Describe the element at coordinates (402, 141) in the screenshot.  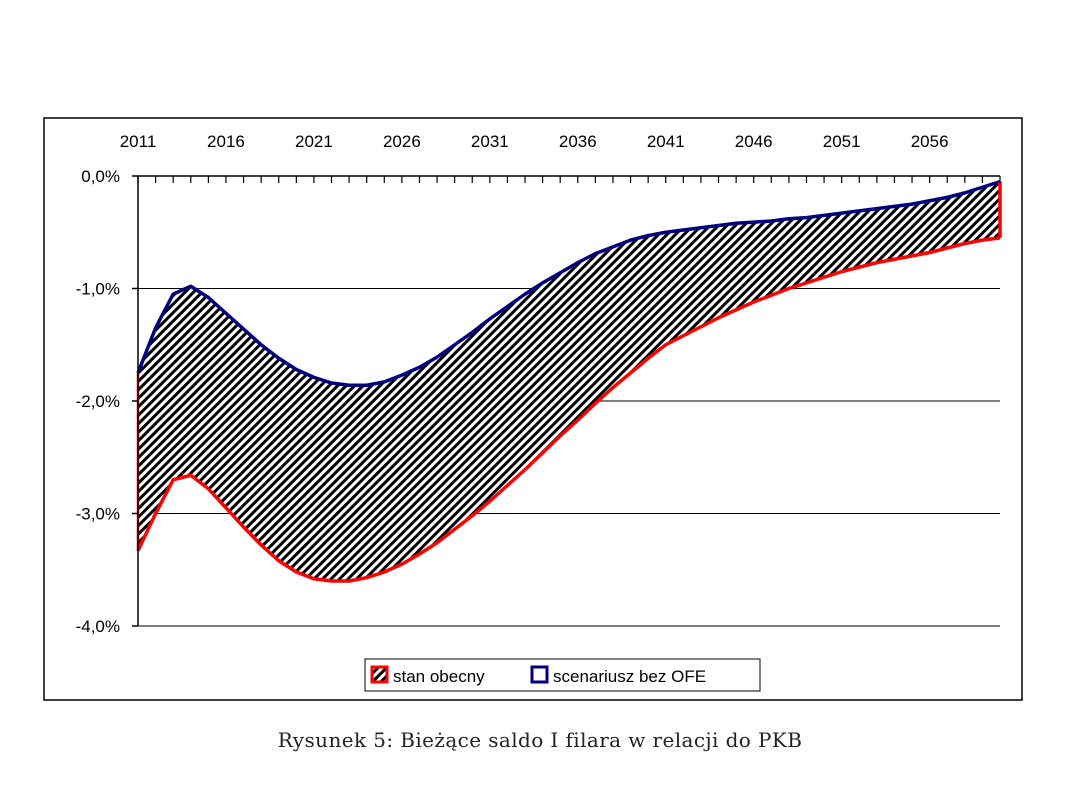
I see `x-tick-label: 2026` at that location.